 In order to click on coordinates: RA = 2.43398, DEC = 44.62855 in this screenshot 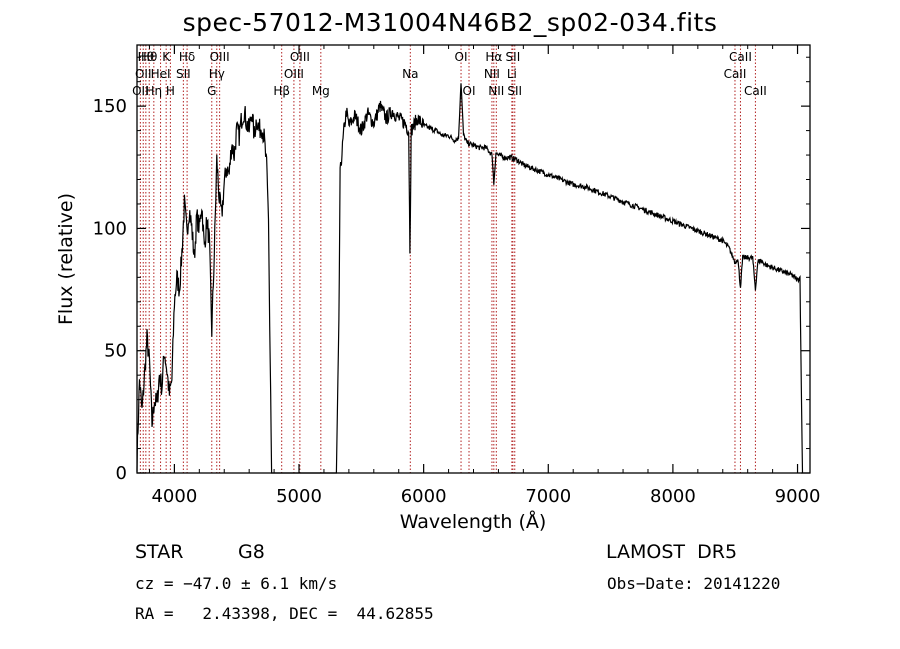, I will do `click(284, 613)`.